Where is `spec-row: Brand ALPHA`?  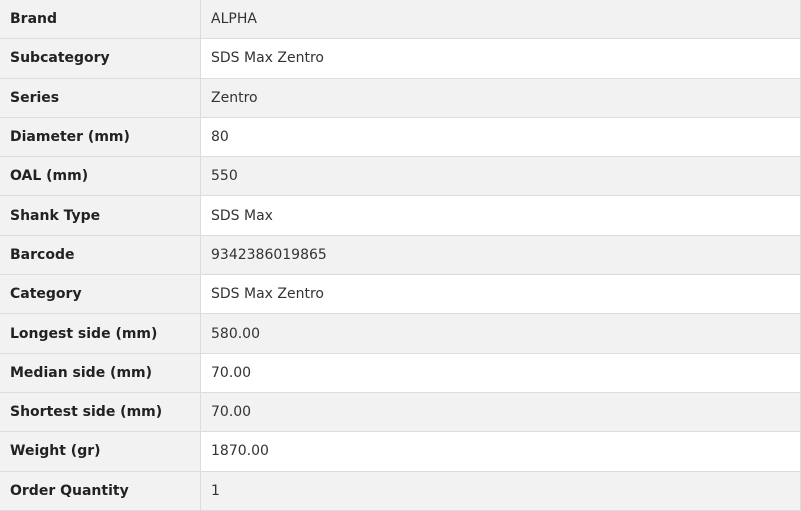 spec-row: Brand ALPHA is located at coordinates (400, 20).